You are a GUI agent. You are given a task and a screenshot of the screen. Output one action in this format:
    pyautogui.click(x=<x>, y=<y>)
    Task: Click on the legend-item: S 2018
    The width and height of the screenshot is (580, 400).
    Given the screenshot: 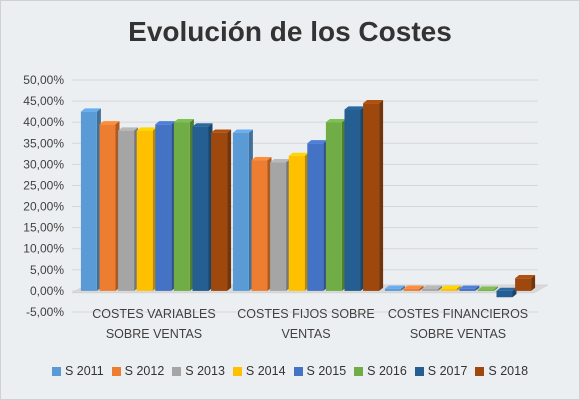 What is the action you would take?
    pyautogui.click(x=501, y=371)
    